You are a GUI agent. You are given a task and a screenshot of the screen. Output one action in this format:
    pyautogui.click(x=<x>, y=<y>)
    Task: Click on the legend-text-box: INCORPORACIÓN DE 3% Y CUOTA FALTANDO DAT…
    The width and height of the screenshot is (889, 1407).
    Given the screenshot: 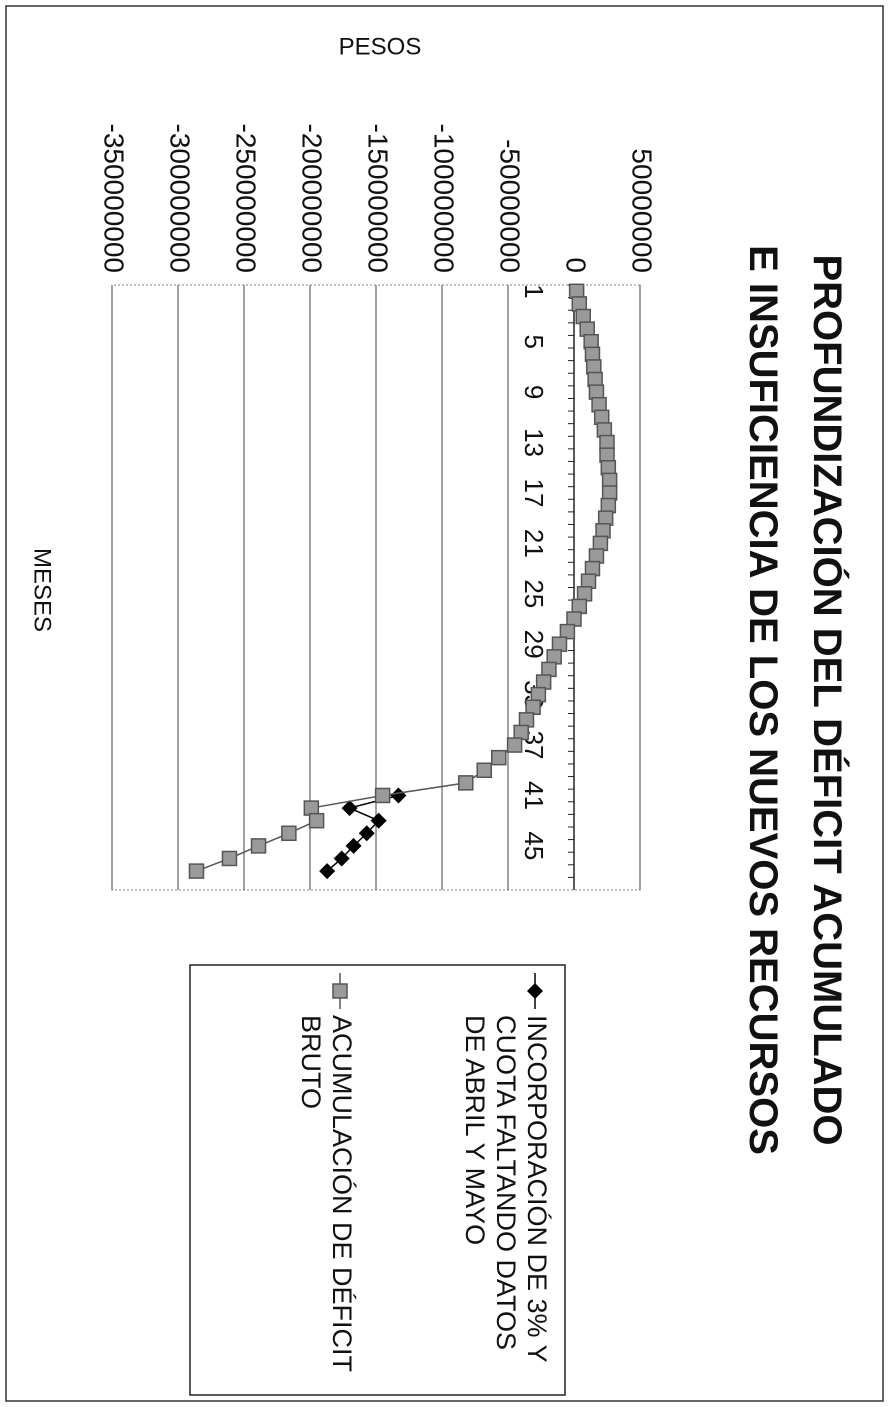 What is the action you would take?
    pyautogui.click(x=506, y=1189)
    